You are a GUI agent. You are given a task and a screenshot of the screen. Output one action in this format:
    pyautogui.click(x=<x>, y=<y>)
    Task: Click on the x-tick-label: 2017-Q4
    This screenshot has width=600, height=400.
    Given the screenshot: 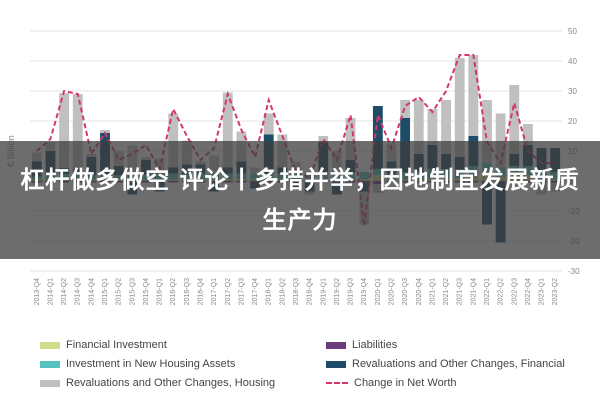 What is the action you would take?
    pyautogui.click(x=255, y=291)
    